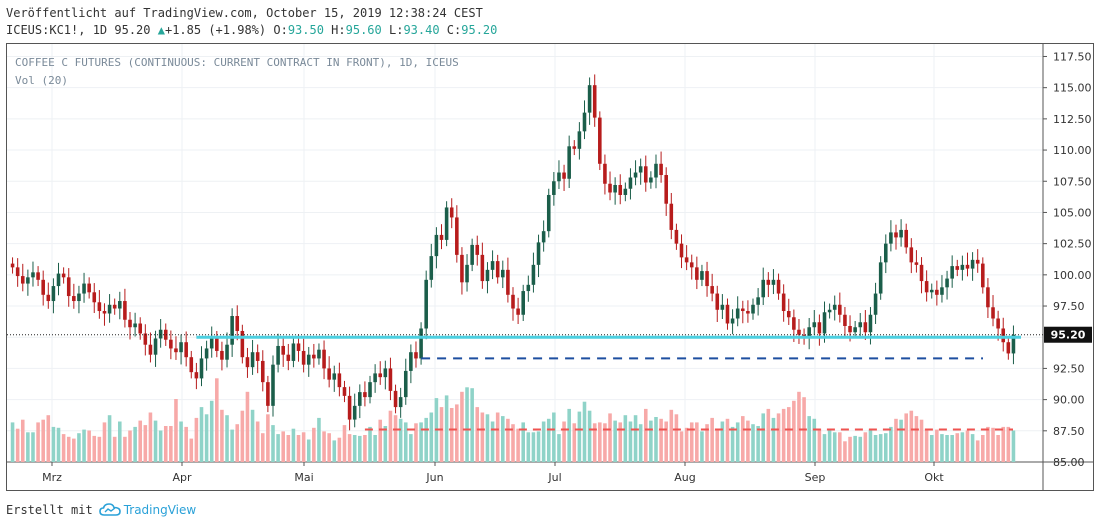  What do you see at coordinates (1072, 150) in the screenshot?
I see `y-tick-label: 110.00` at bounding box center [1072, 150].